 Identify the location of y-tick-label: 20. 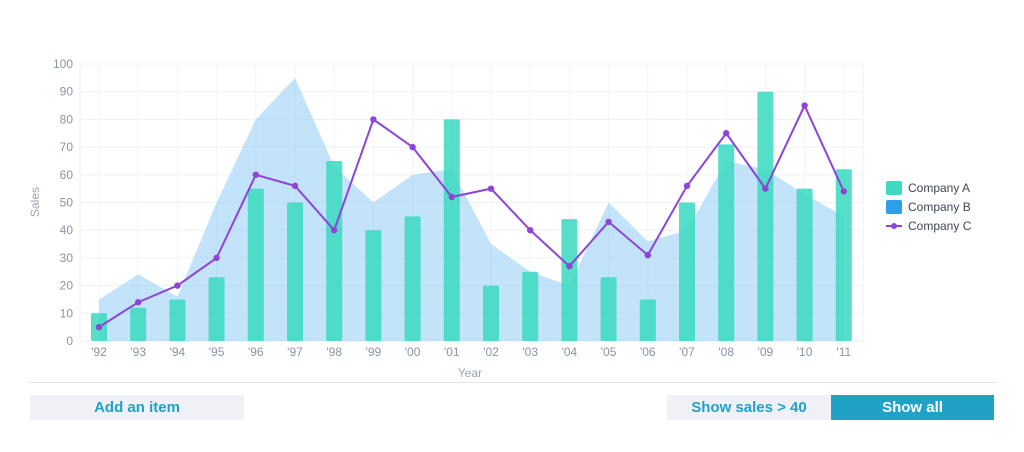
(67, 286).